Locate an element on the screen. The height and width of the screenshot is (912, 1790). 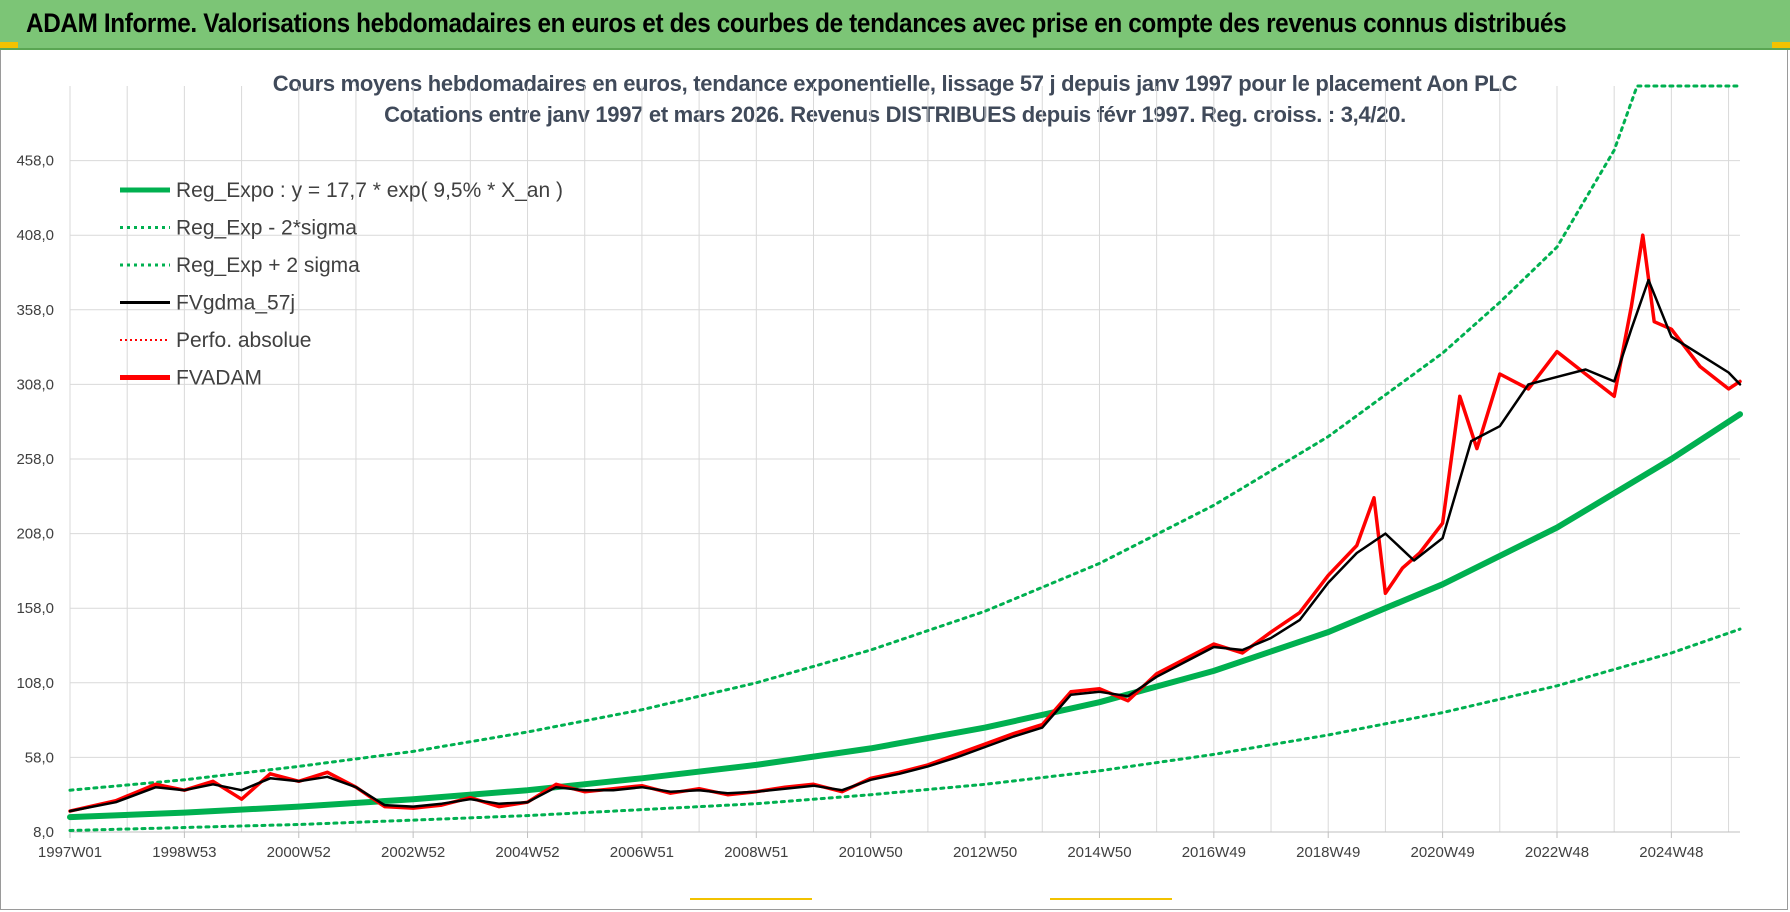
y-tick-label: 358,0 is located at coordinates (35, 310).